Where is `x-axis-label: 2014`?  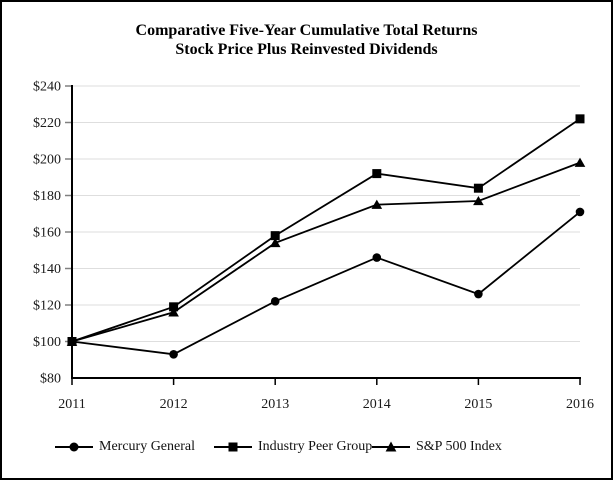 x-axis-label: 2014 is located at coordinates (377, 404).